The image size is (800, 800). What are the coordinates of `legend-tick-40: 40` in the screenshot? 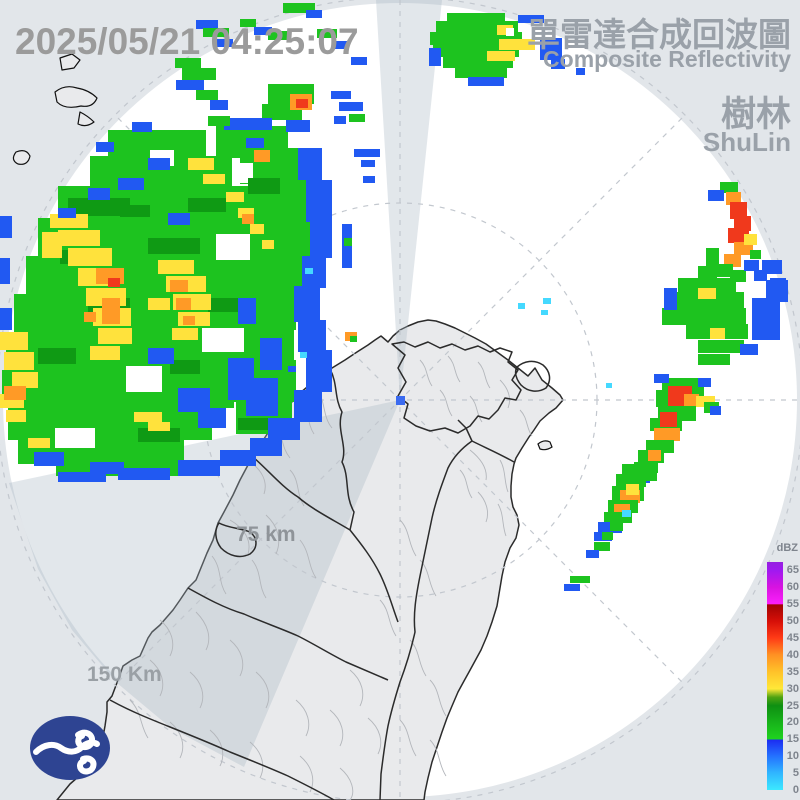 It's located at (792, 654).